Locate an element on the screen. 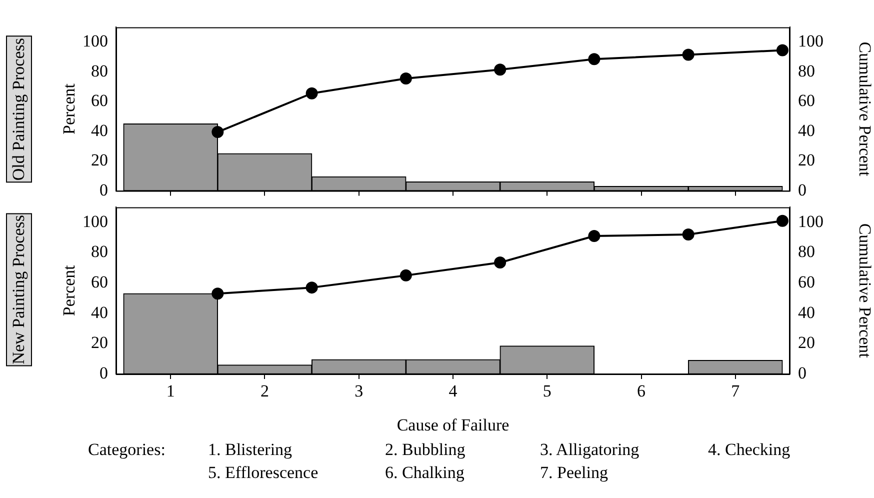 The image size is (874, 498). text: New Painting Process is located at coordinates (19, 289).